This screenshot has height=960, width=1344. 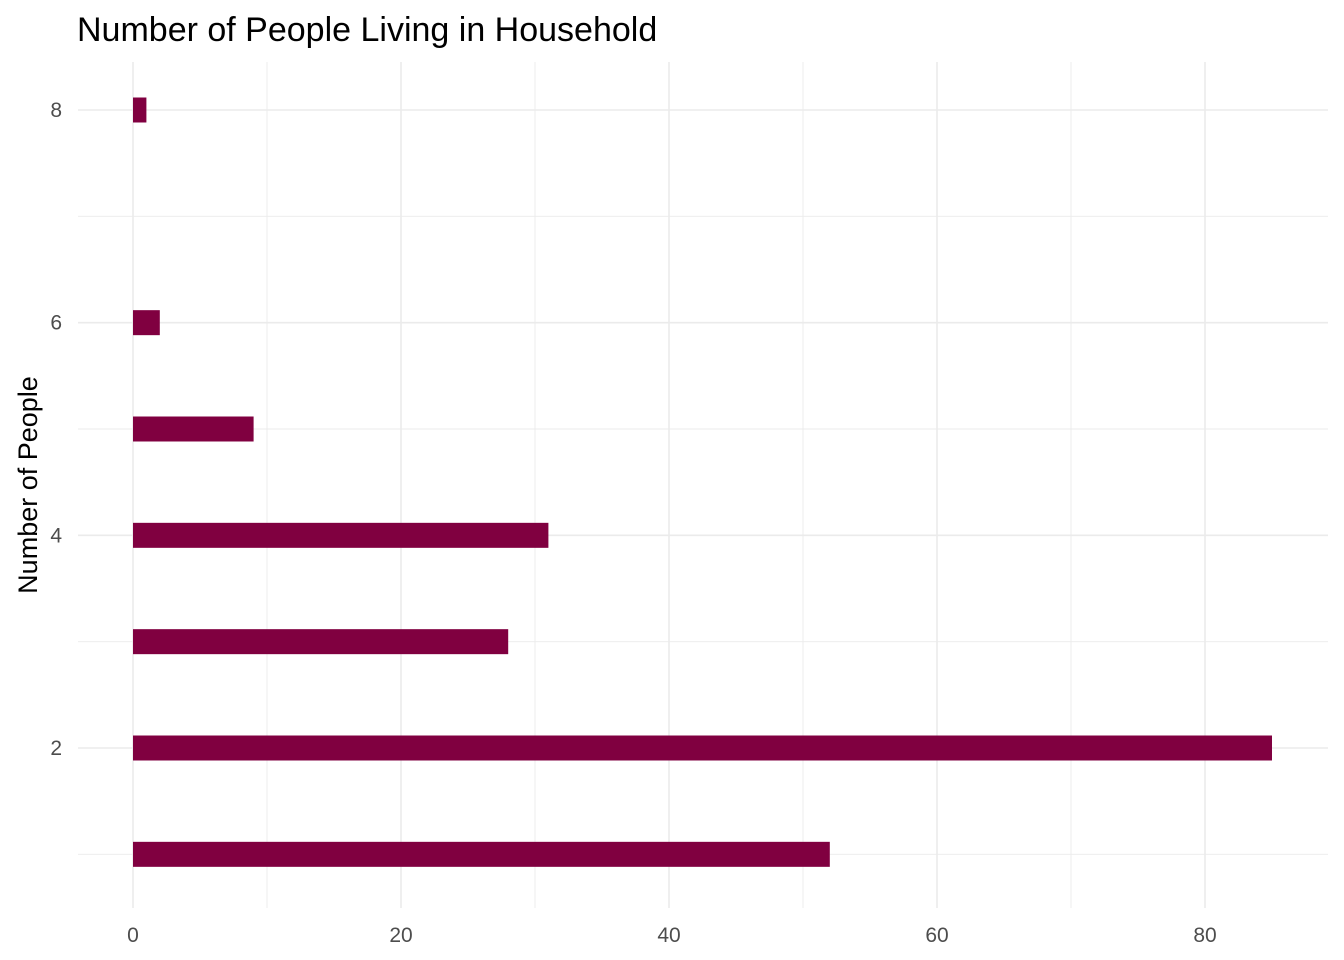 I want to click on x-tick-label: 80, so click(x=1204, y=935).